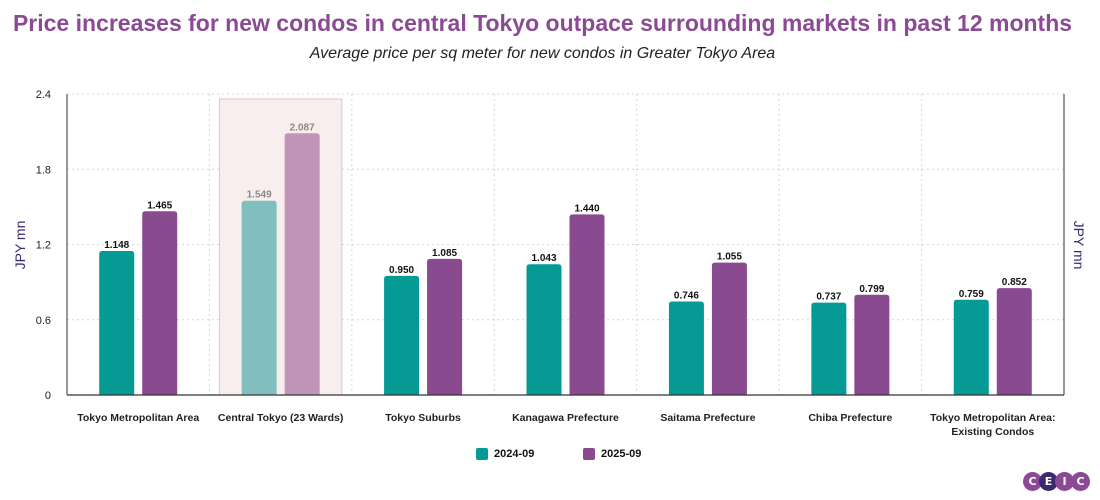 The image size is (1100, 500). I want to click on y-tick-label: 0.6, so click(43, 321).